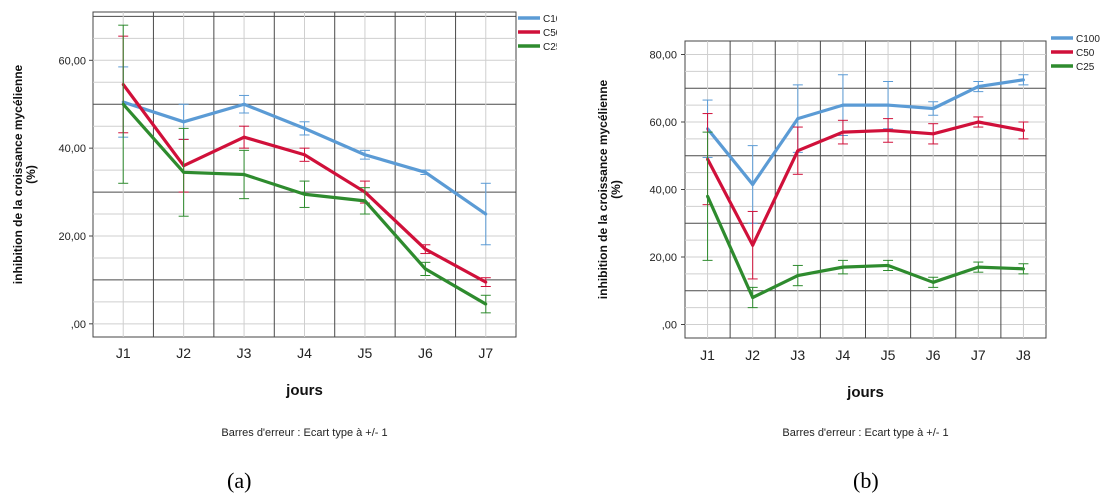 This screenshot has width=1114, height=502. I want to click on series-line-c100, so click(865, 132).